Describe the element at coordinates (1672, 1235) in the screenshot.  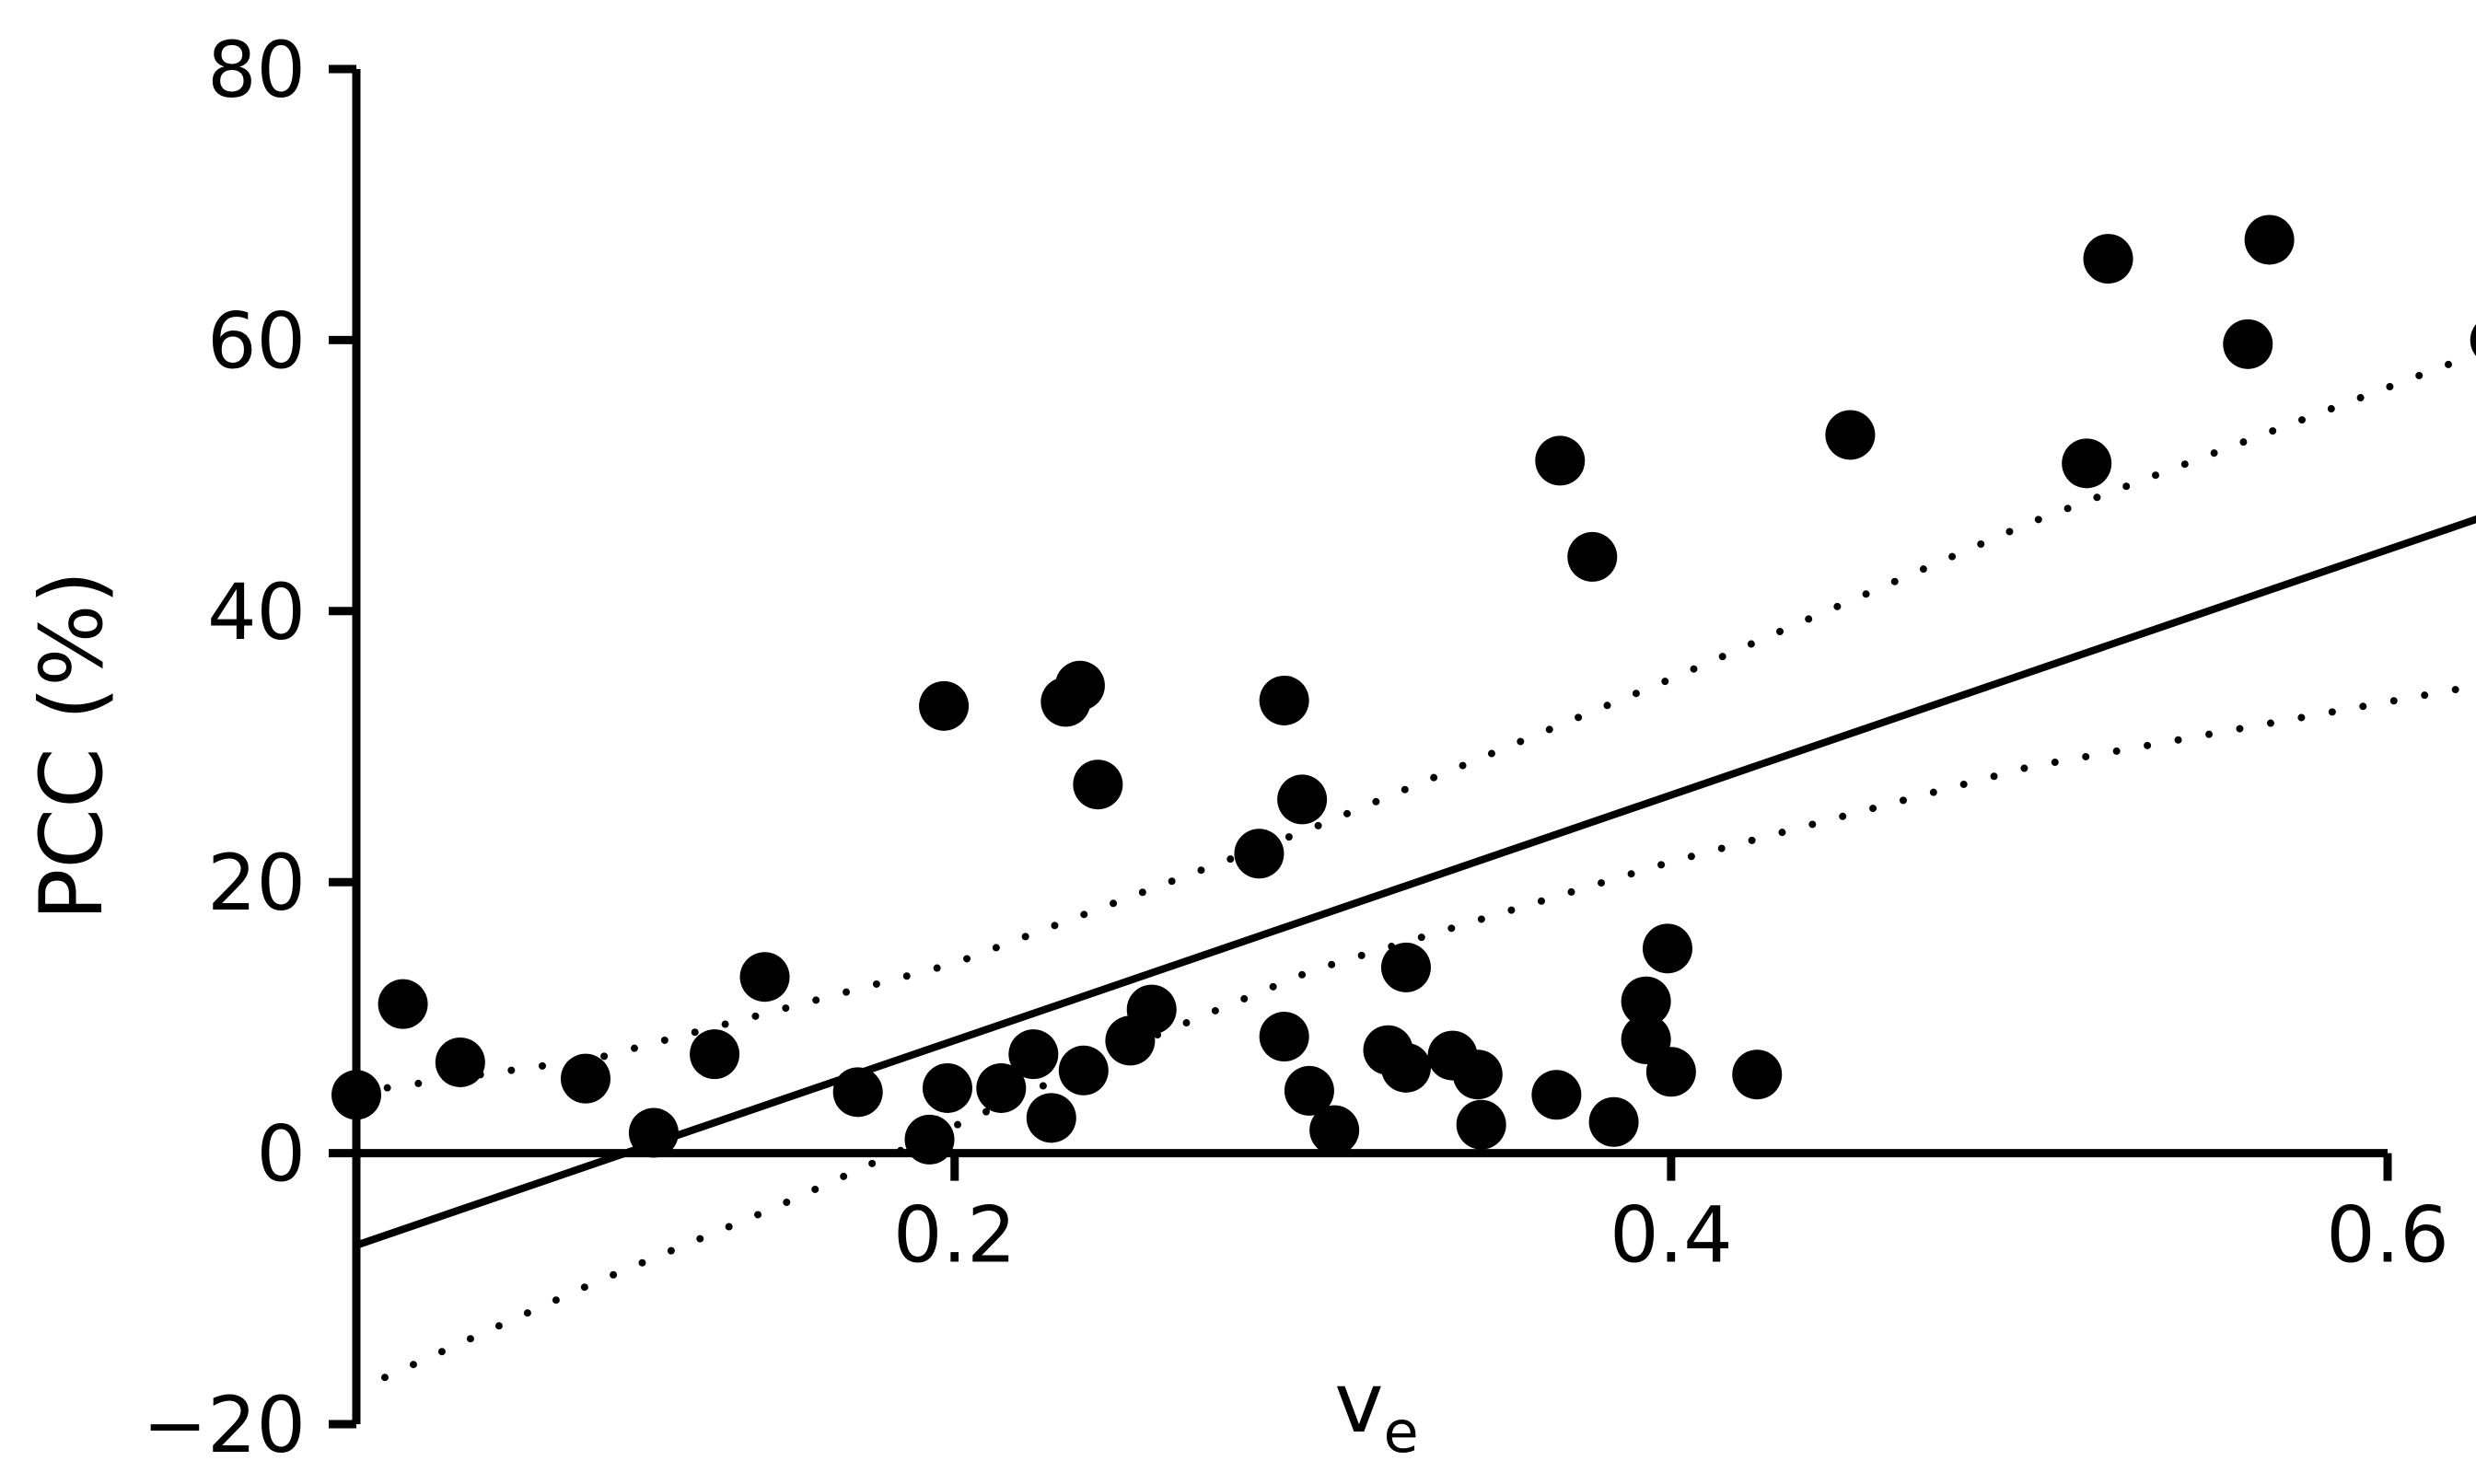
I see `x-tick-label: 0.4` at that location.